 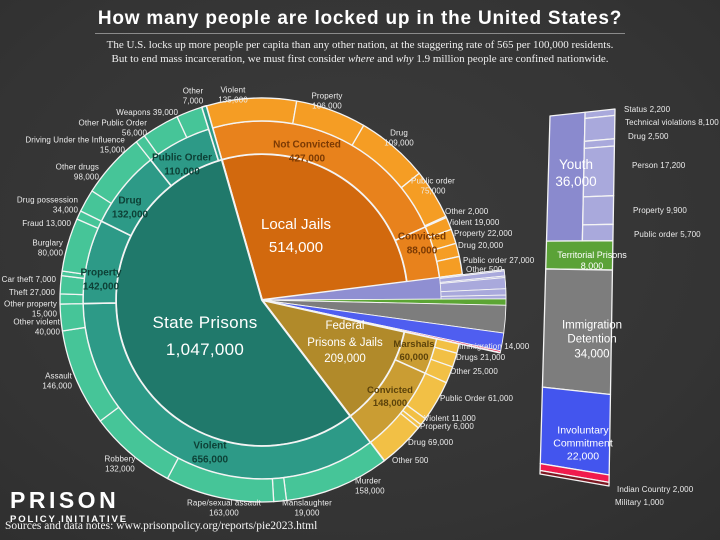 I want to click on bar-segment-immigration-detention, so click(x=577, y=332).